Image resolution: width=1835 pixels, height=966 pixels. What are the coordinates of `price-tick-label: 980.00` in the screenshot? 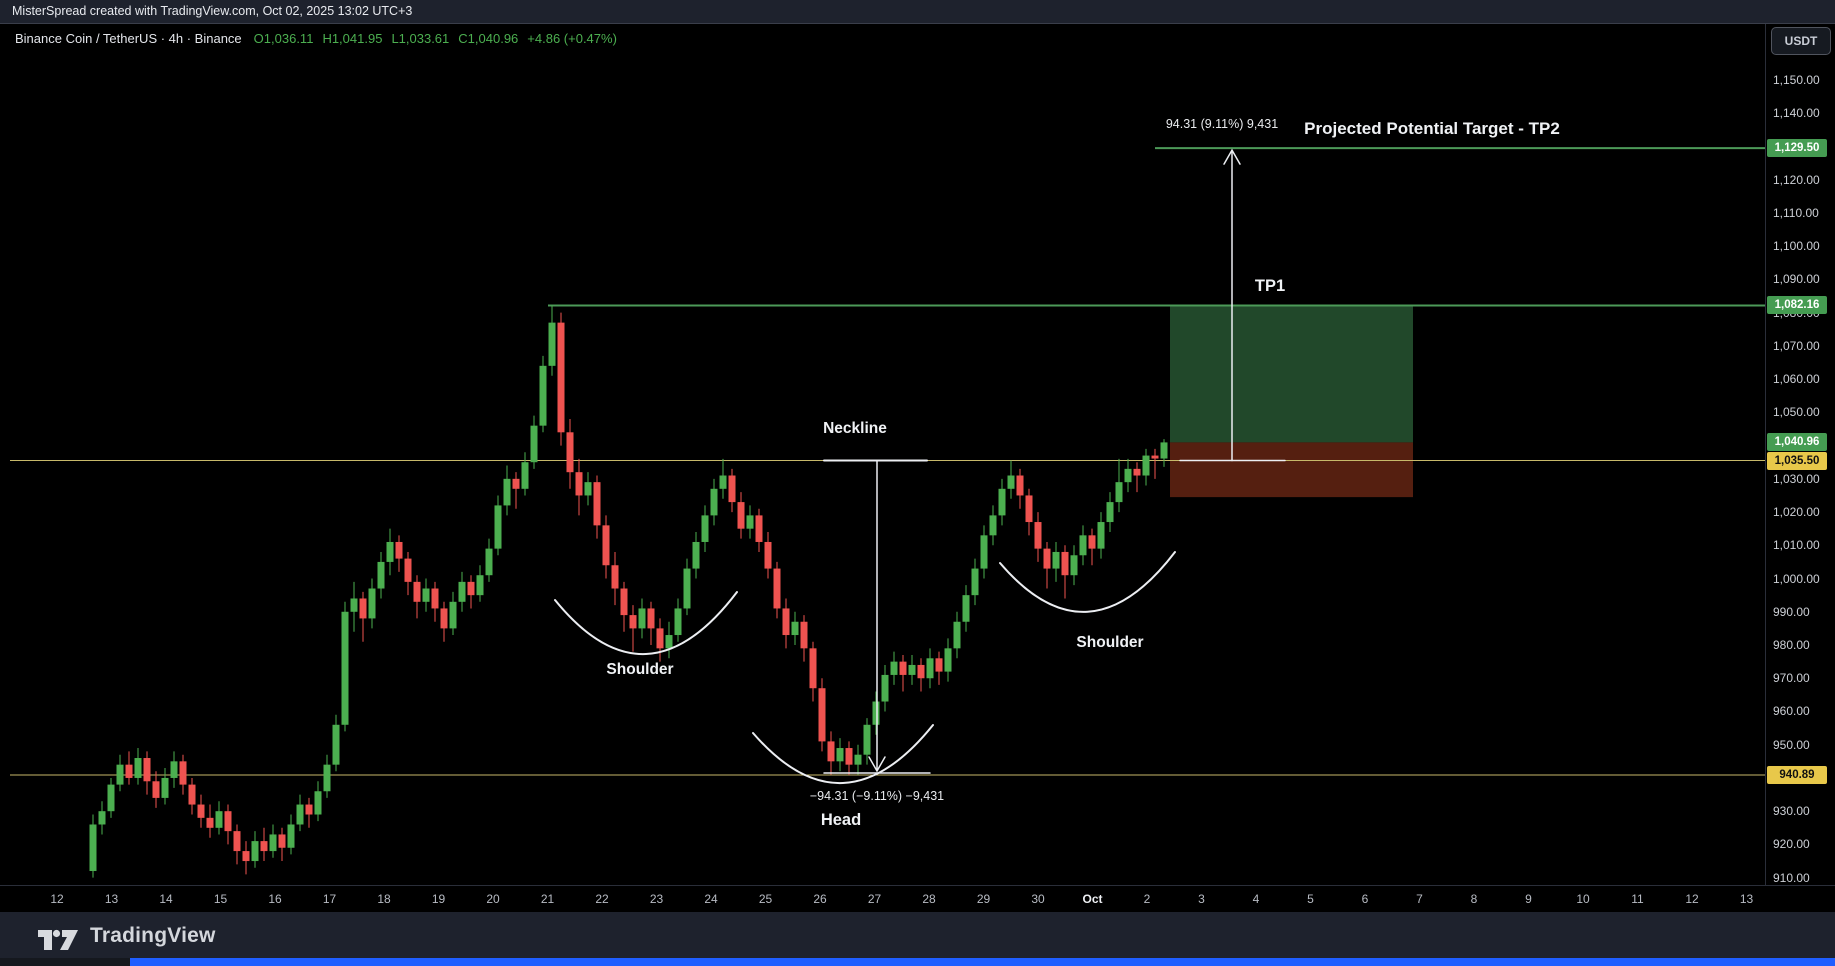 It's located at (1791, 645).